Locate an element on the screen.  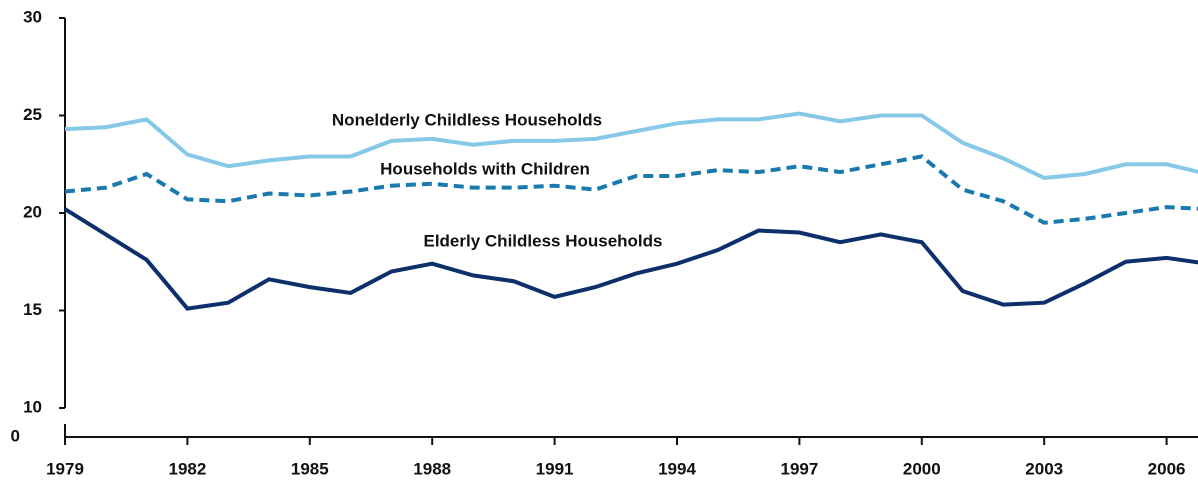
y-tick-label: 10 is located at coordinates (32, 406).